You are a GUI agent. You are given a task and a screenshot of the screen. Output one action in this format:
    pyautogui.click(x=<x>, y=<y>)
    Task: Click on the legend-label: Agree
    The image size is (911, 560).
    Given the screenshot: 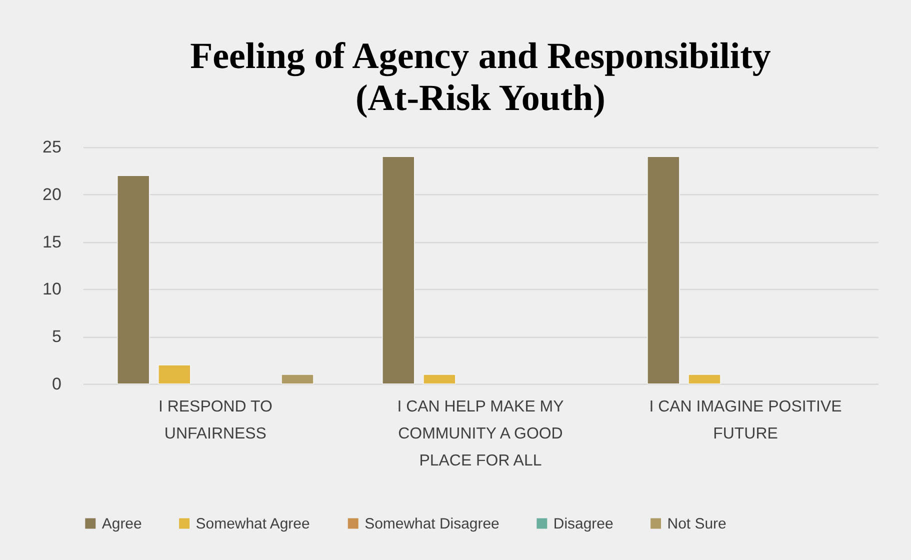 What is the action you would take?
    pyautogui.click(x=122, y=523)
    